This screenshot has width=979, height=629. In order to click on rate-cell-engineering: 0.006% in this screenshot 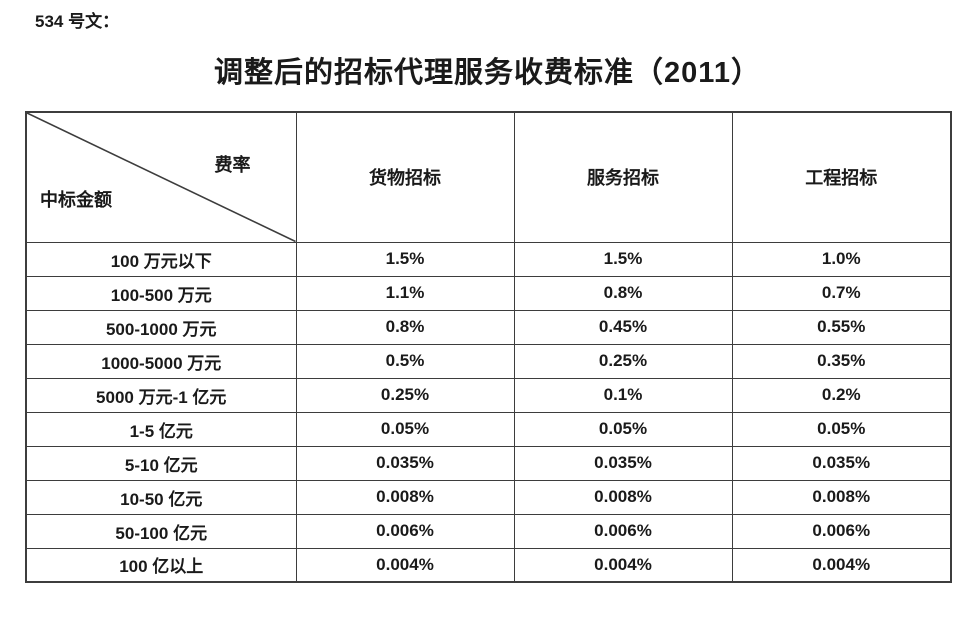, I will do `click(841, 531)`.